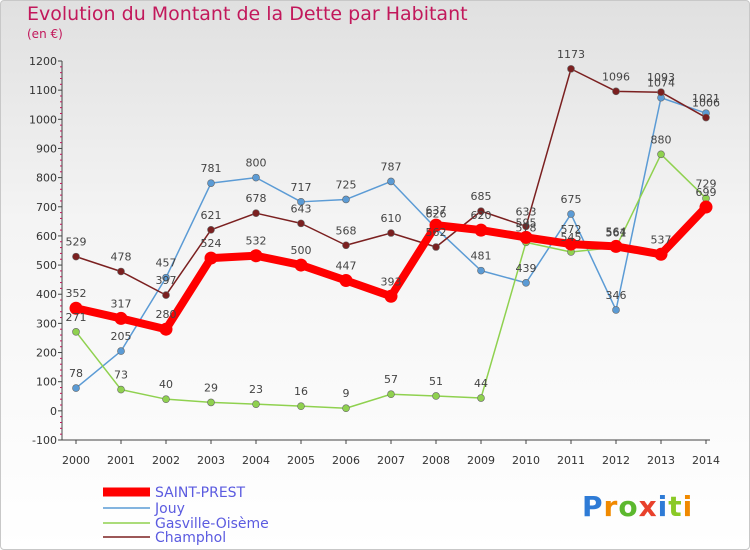 This screenshot has width=750, height=550. I want to click on data-label: 40, so click(166, 384).